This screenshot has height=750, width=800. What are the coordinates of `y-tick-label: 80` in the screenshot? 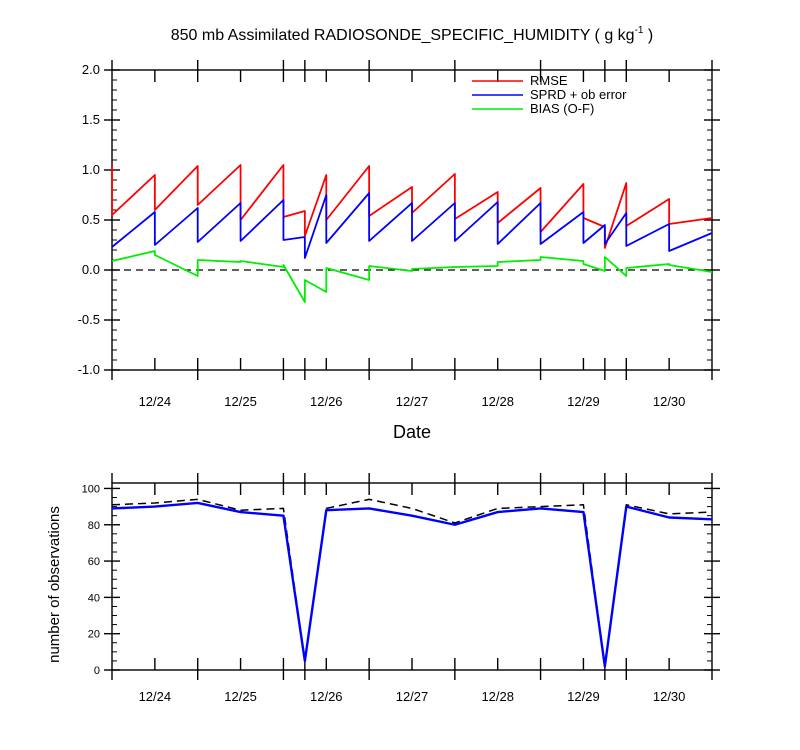 It's located at (94, 526).